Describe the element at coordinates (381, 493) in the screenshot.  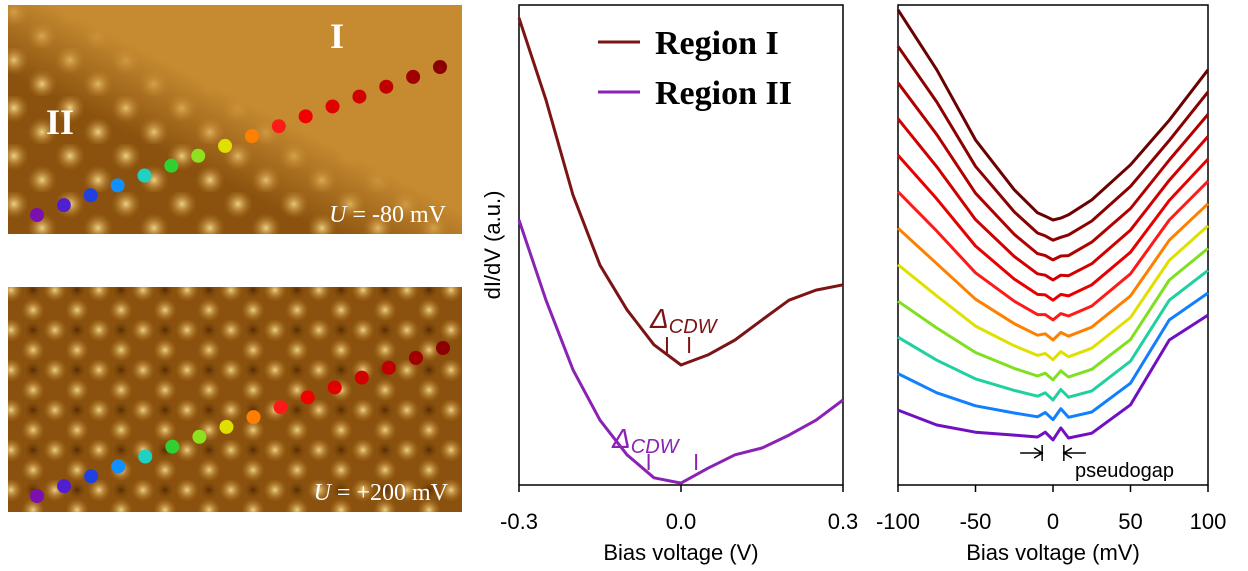
I see `bias-label: U = +200 mV` at that location.